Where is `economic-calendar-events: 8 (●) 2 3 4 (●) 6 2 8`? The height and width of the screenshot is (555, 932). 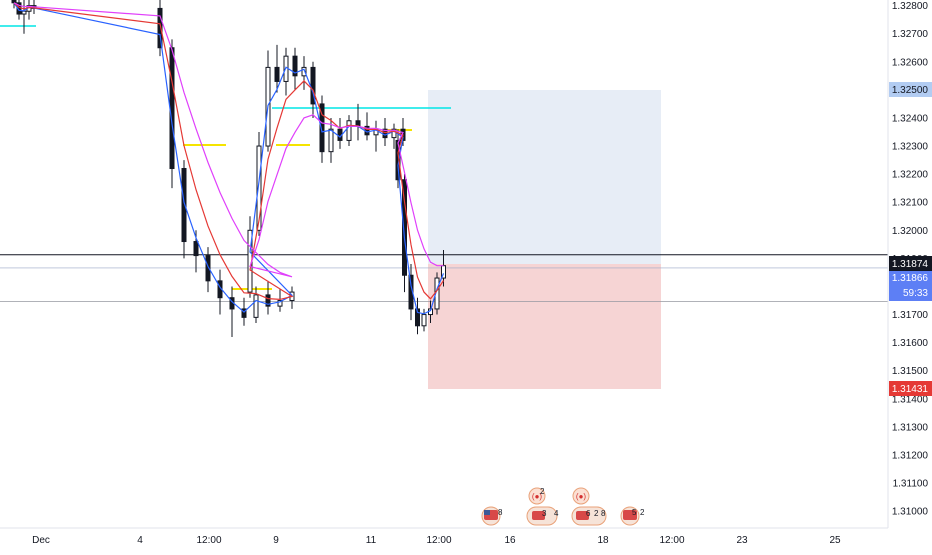
economic-calendar-events: 8 (●) 2 3 4 (●) 6 2 8 is located at coordinates (563, 506).